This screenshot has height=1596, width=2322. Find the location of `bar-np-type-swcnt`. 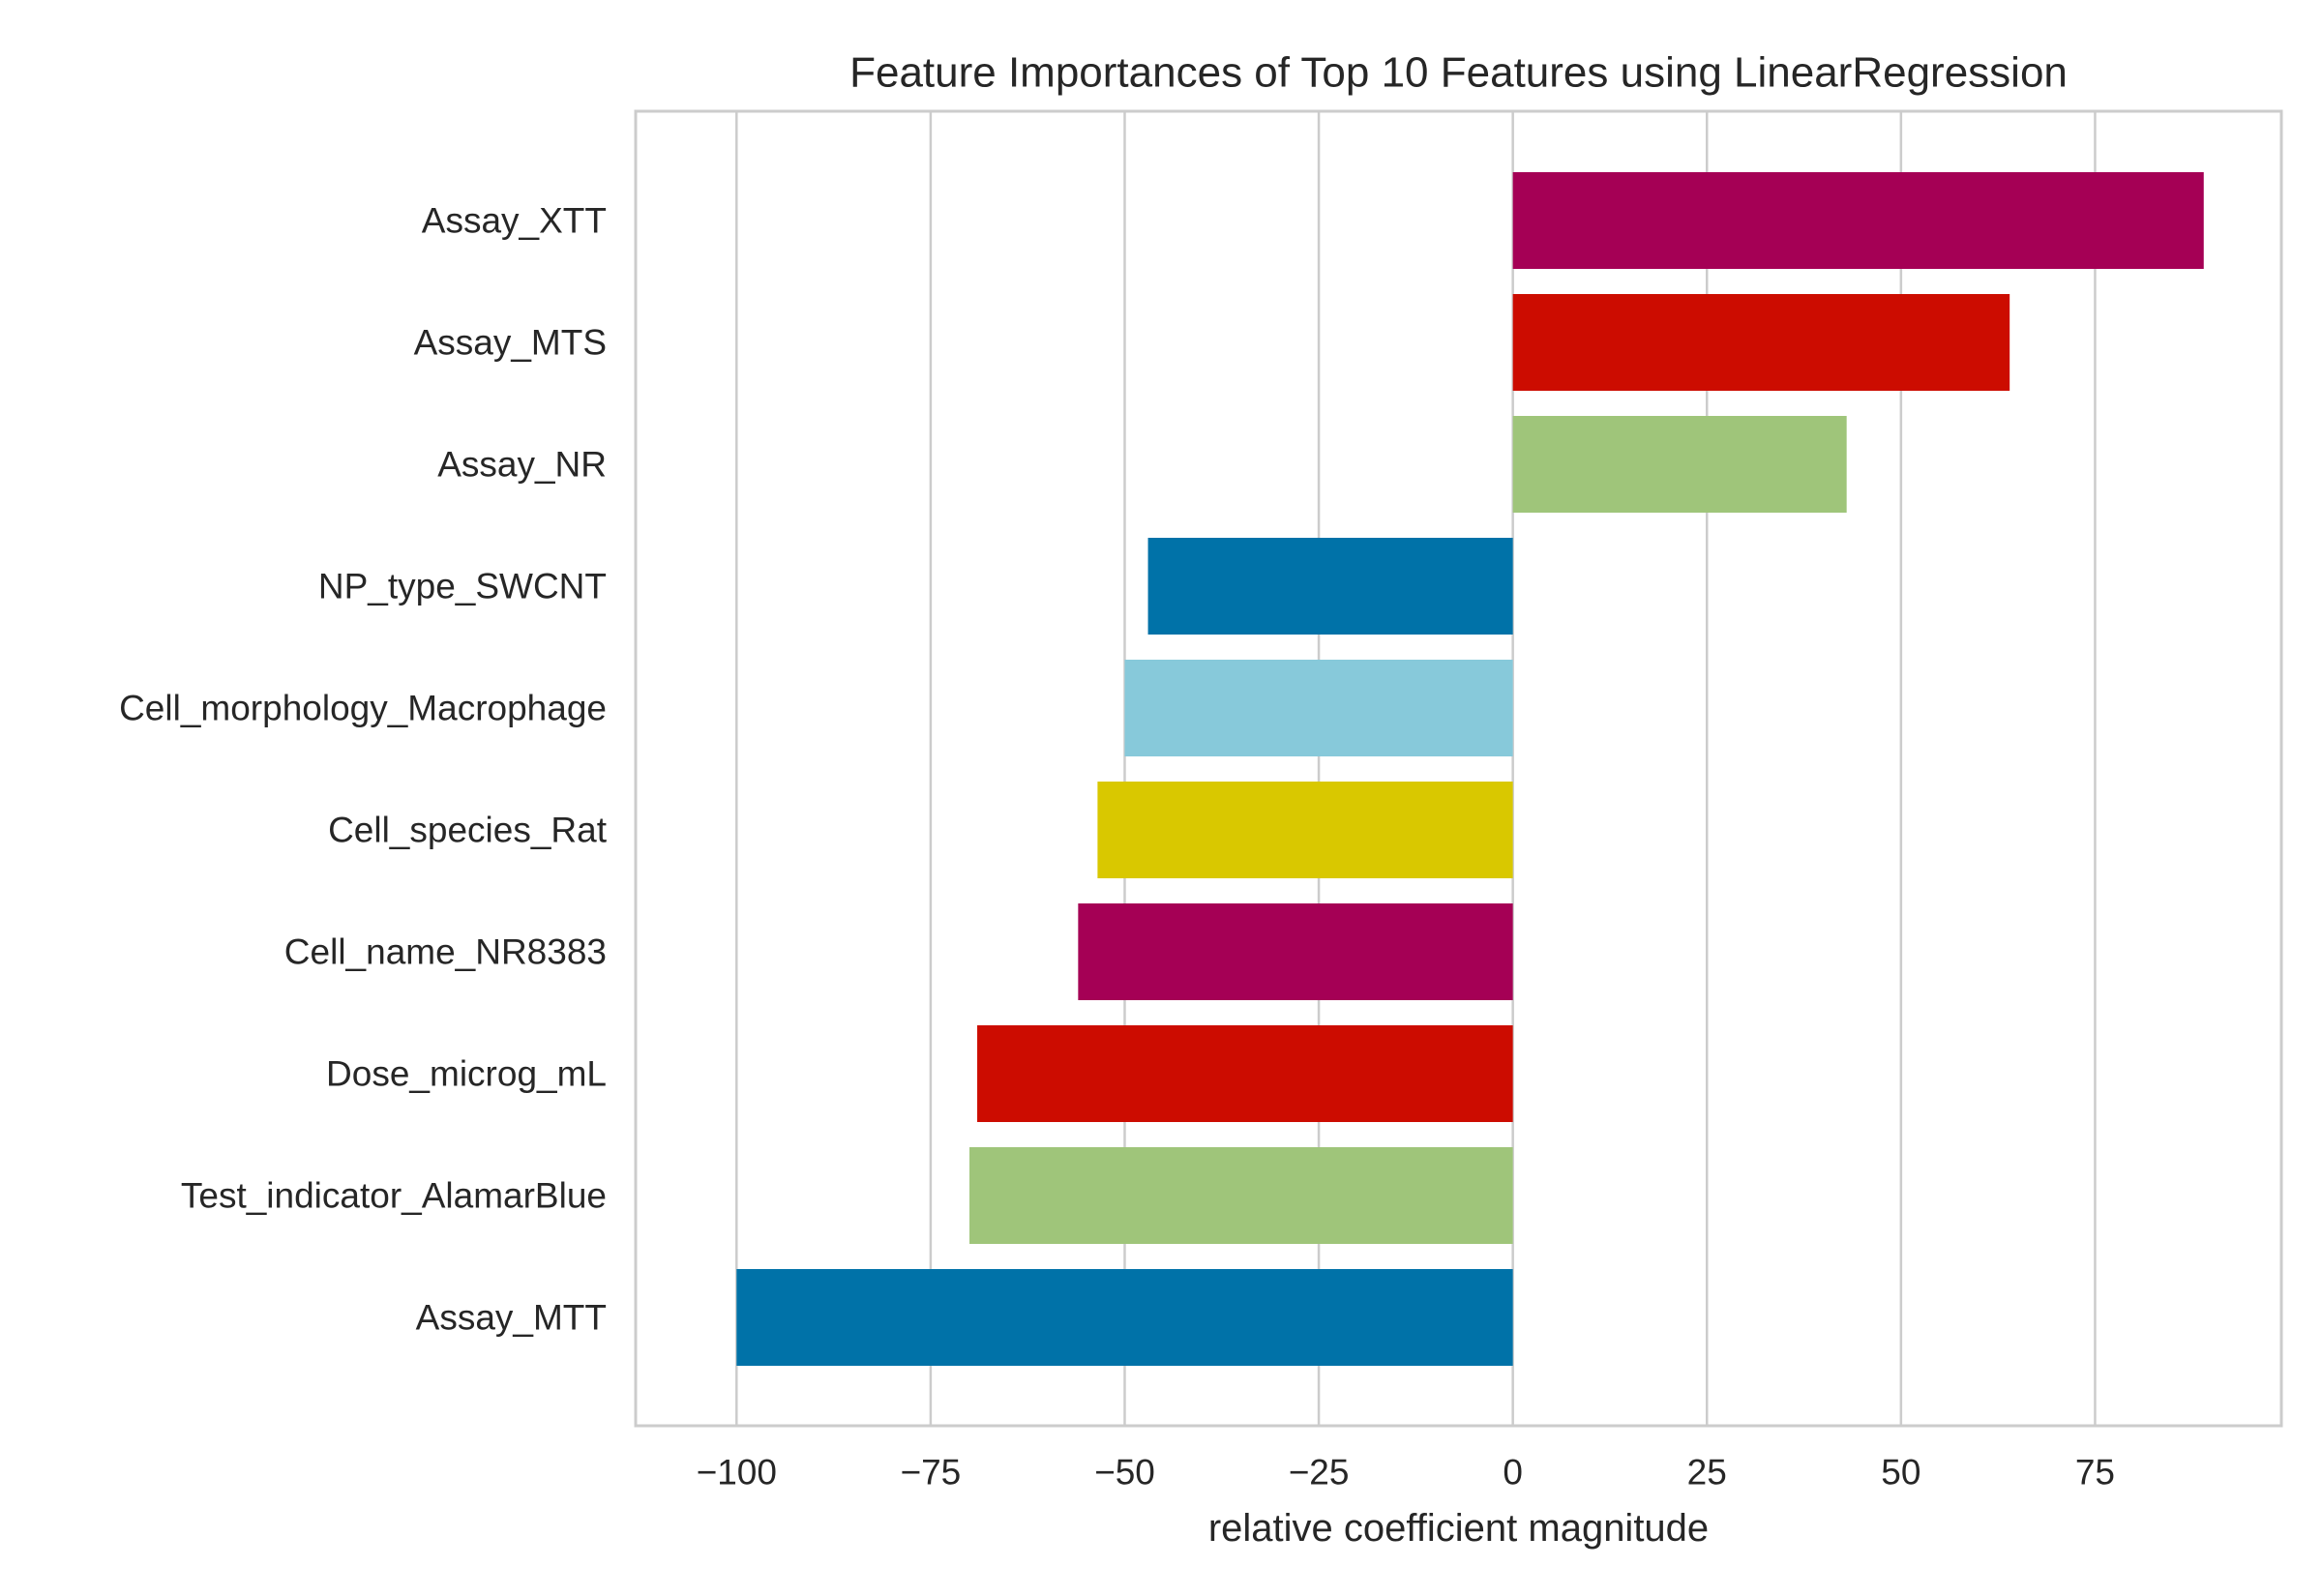

bar-np-type-swcnt is located at coordinates (1330, 586).